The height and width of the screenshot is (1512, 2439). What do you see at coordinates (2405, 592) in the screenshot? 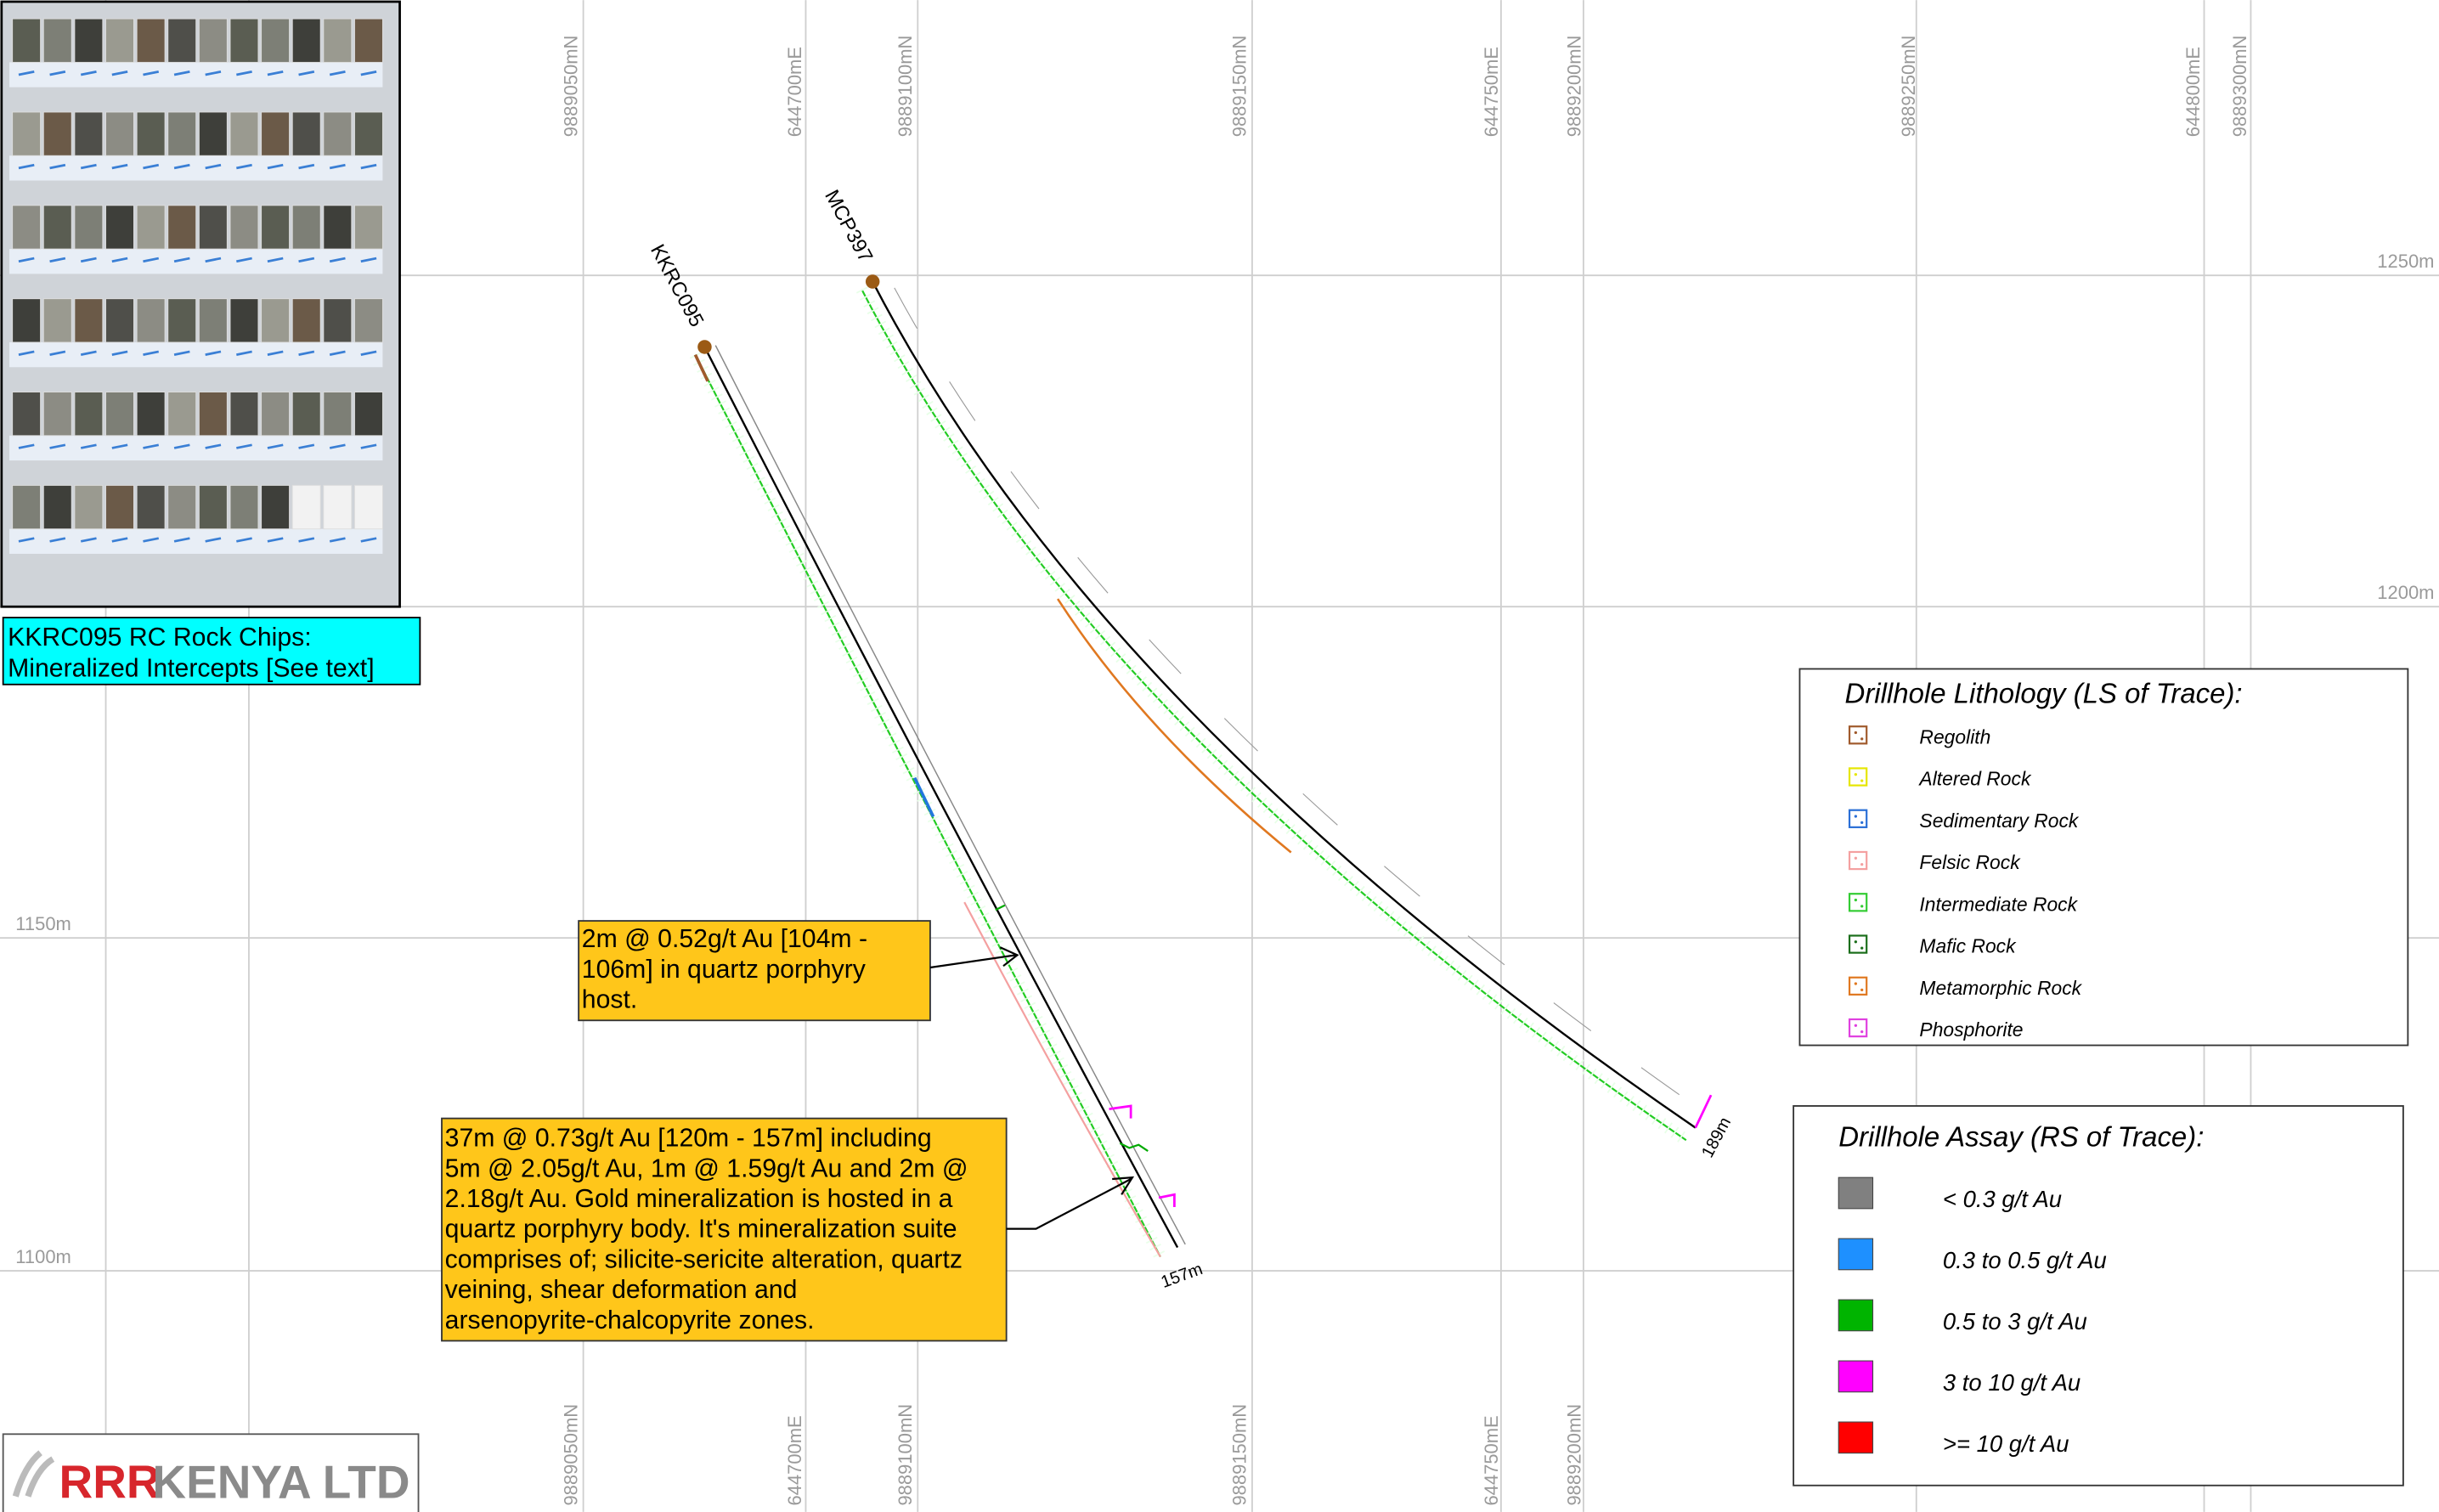
I see `elevation-label: 1200m` at bounding box center [2405, 592].